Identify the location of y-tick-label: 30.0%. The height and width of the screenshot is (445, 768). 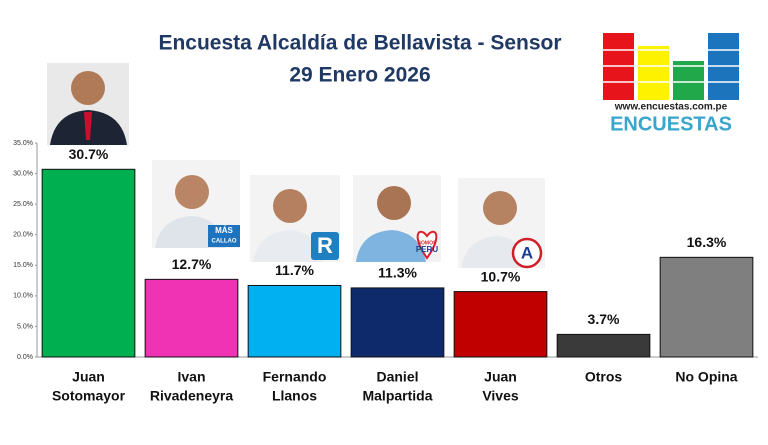
(23, 173).